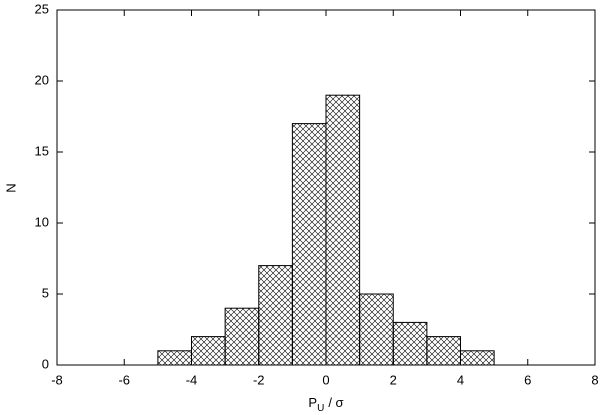 The width and height of the screenshot is (600, 415). I want to click on x-tick-label: 0, so click(325, 379).